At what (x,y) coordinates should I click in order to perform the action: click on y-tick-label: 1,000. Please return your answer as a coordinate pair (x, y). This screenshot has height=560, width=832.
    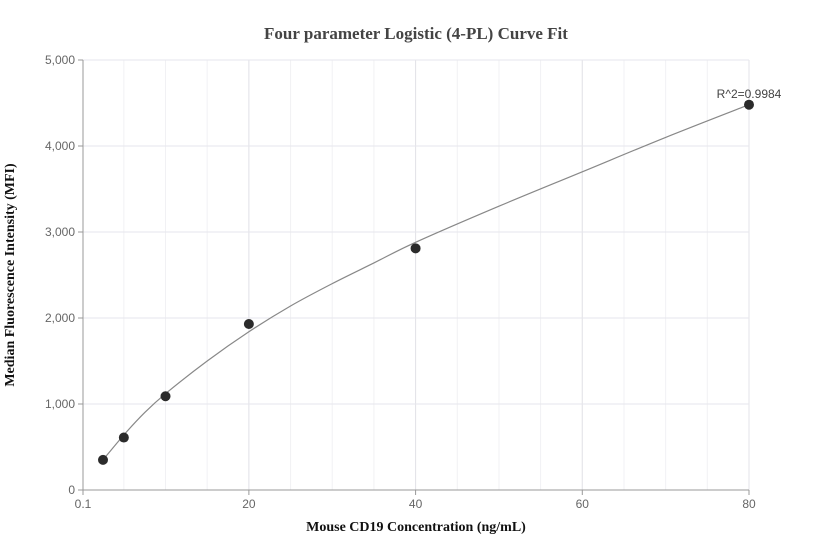
    Looking at the image, I should click on (60, 404).